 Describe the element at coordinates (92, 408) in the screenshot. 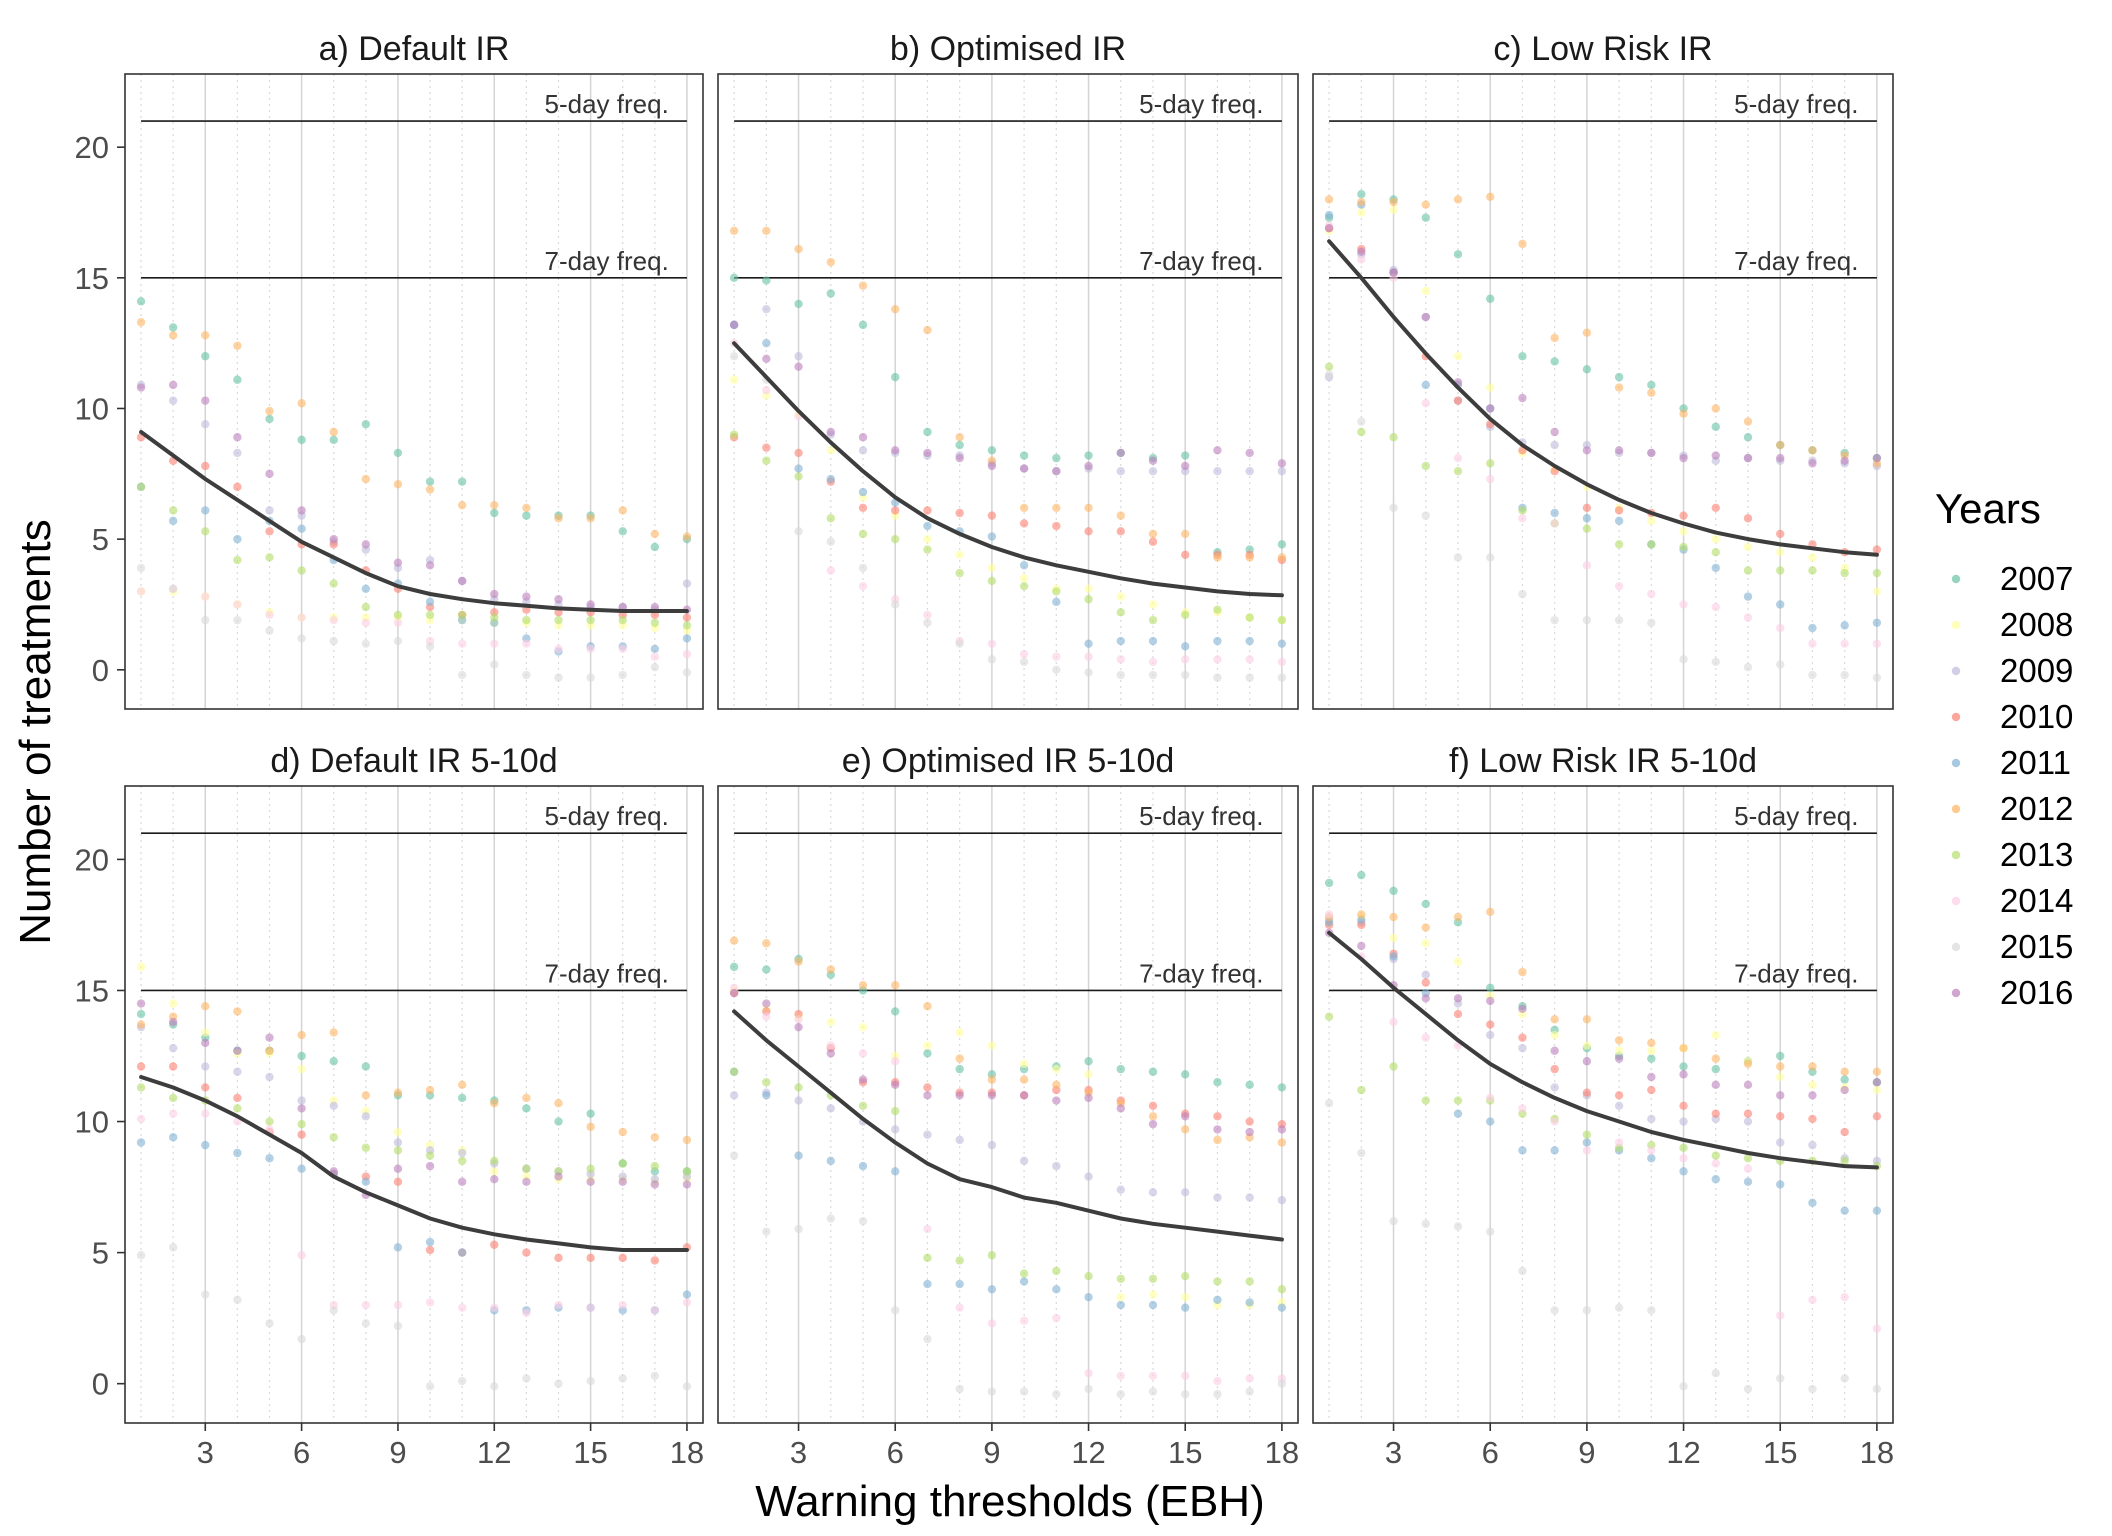

I see `y-tick-label: 10` at that location.